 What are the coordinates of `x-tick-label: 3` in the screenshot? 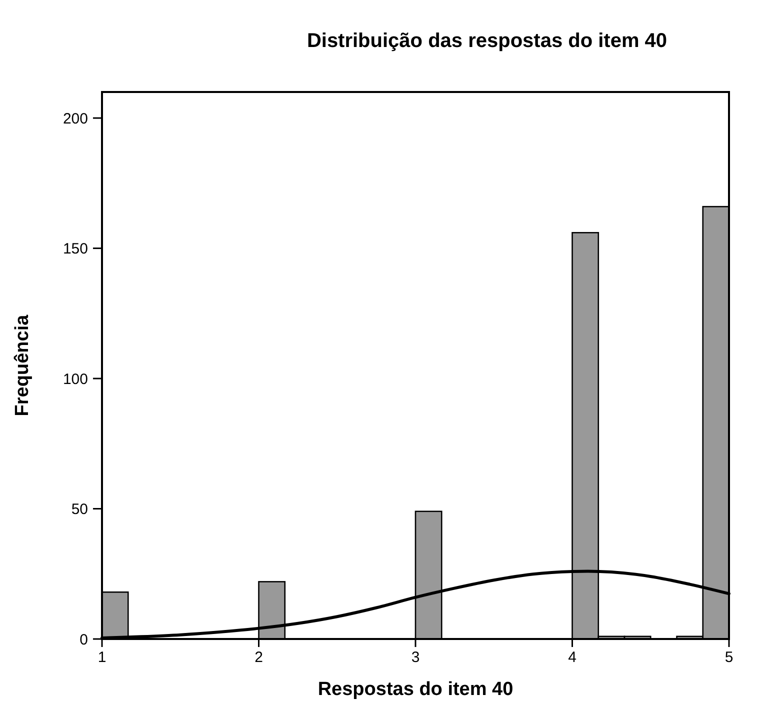 It's located at (415, 657).